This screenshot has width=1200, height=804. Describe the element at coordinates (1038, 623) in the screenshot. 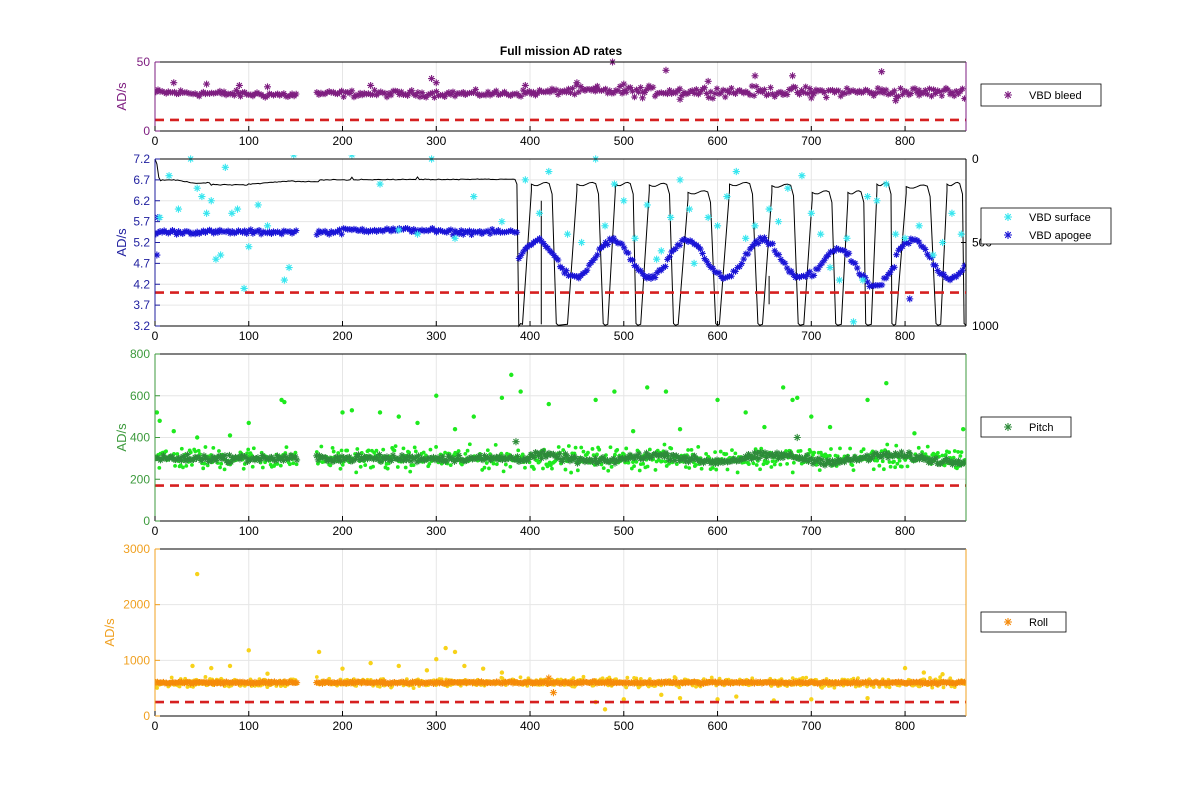

I see `legend-label: Roll` at that location.